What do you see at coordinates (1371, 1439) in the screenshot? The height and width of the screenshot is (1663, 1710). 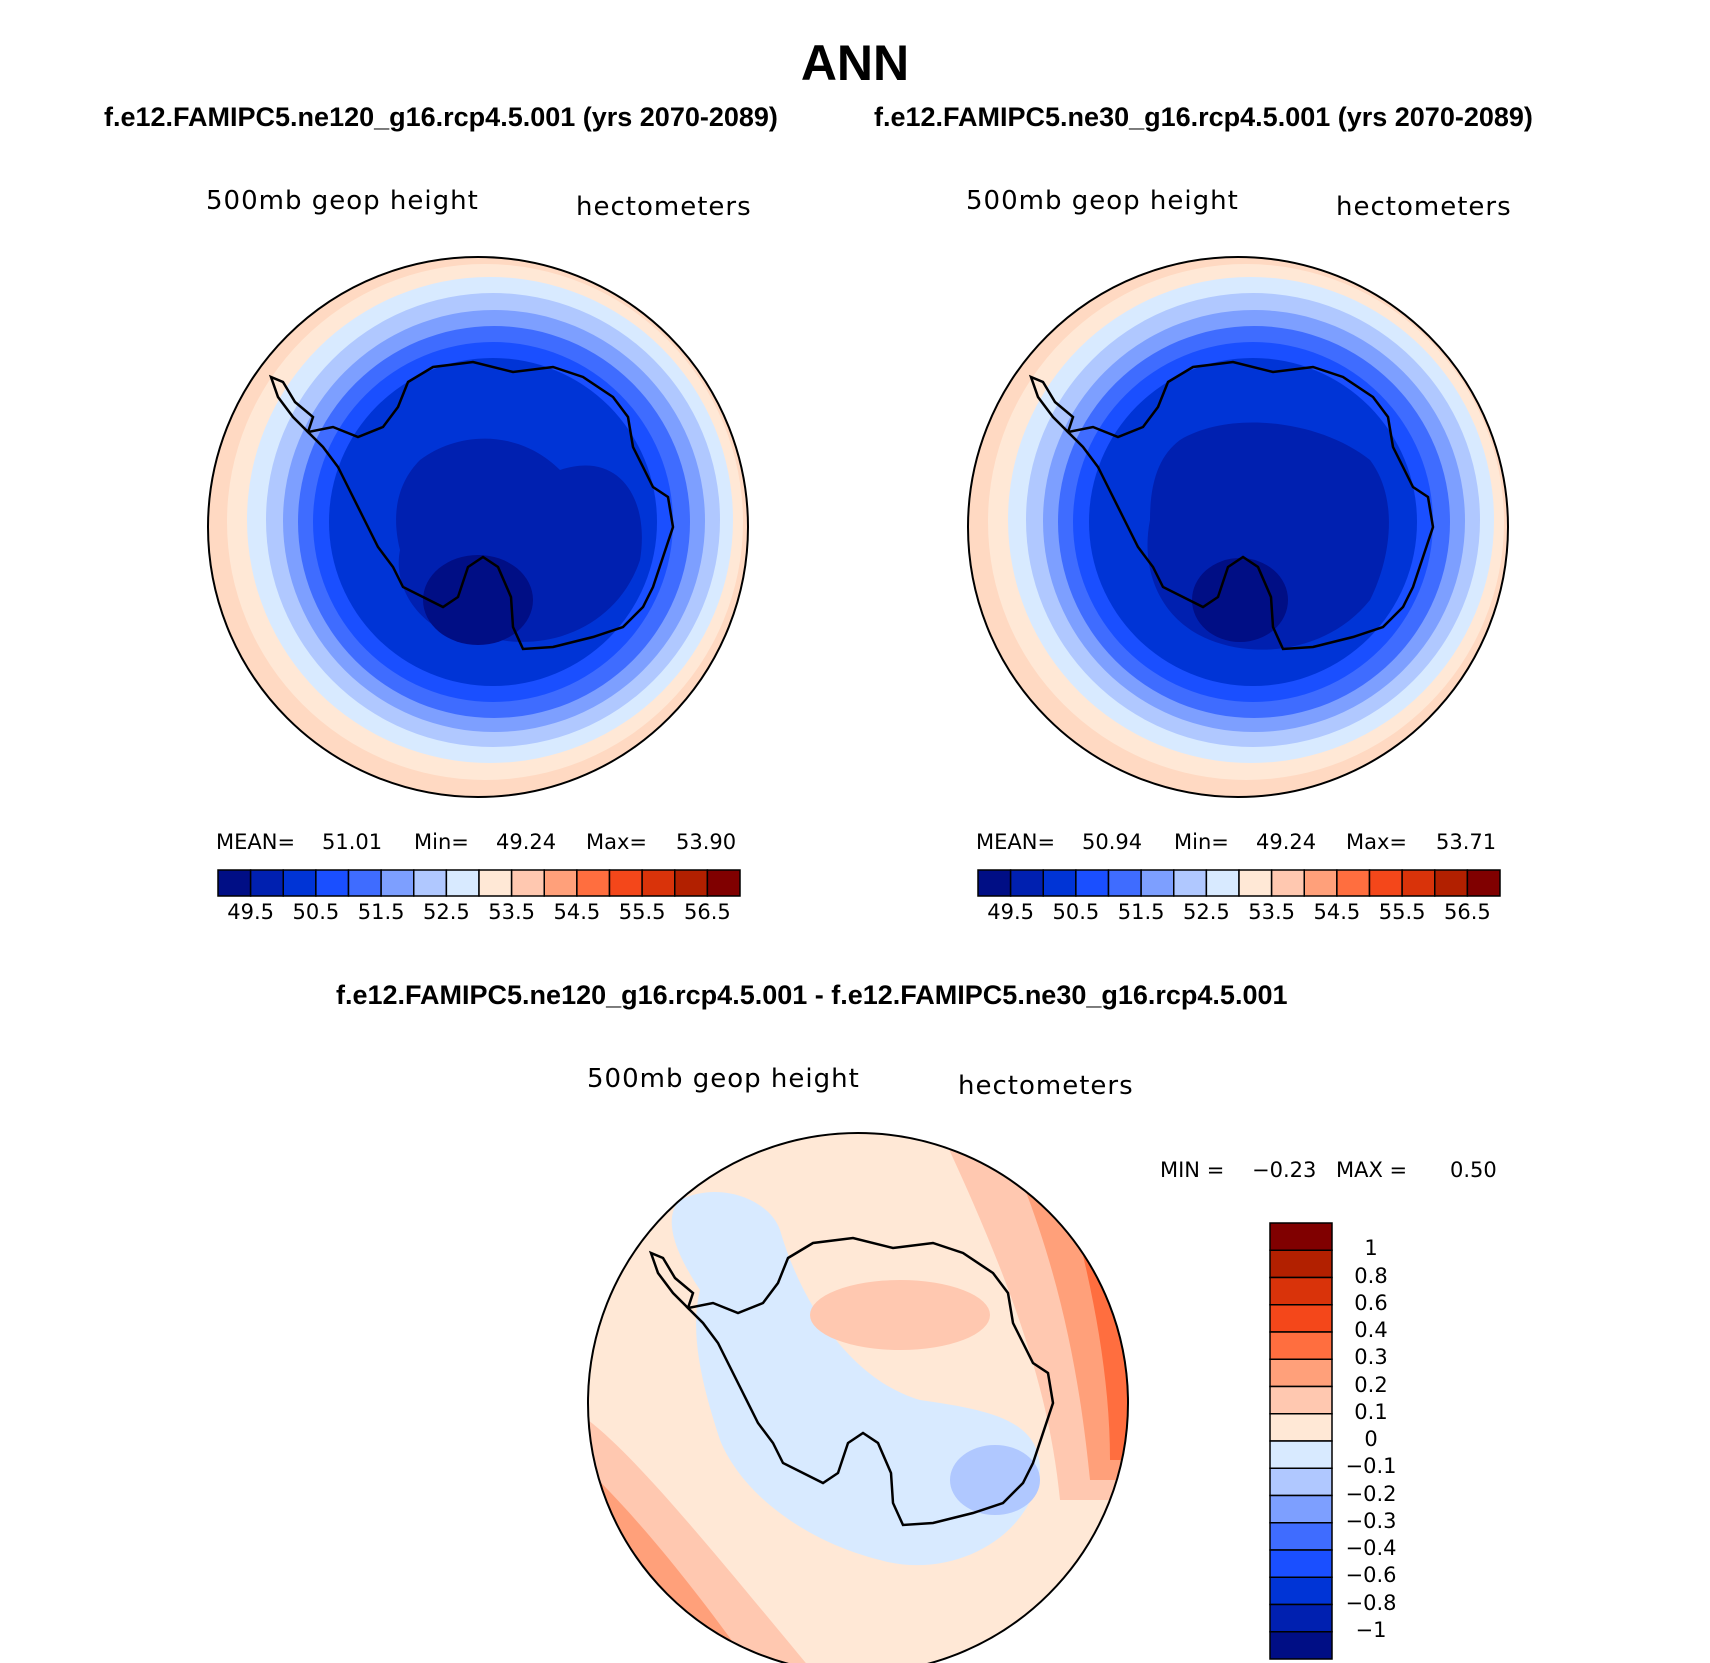 I see `diff-colorbar-tick-label: 0` at bounding box center [1371, 1439].